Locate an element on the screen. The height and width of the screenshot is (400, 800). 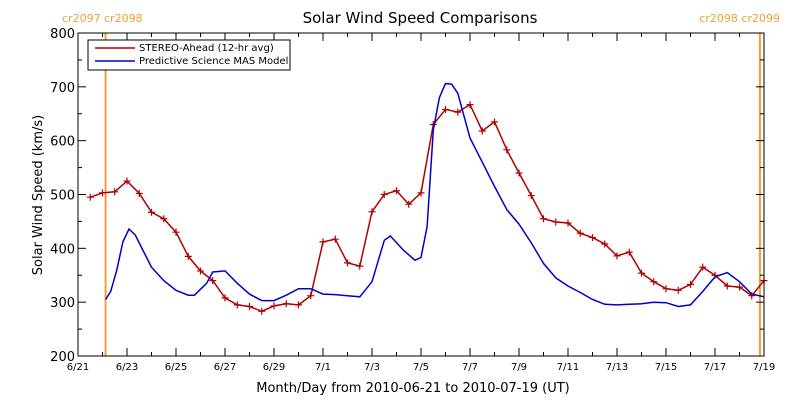
x-tick-label-10: 7/11 is located at coordinates (568, 367).